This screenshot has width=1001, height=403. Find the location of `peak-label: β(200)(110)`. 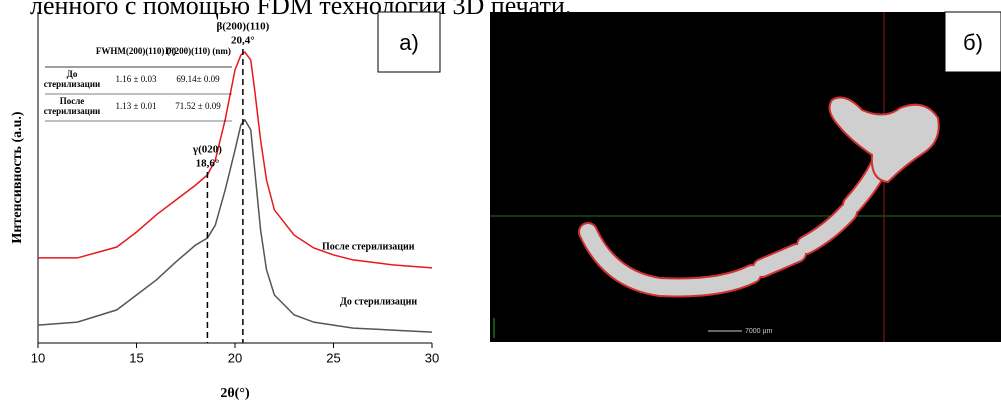

peak-label: β(200)(110) is located at coordinates (242, 27).